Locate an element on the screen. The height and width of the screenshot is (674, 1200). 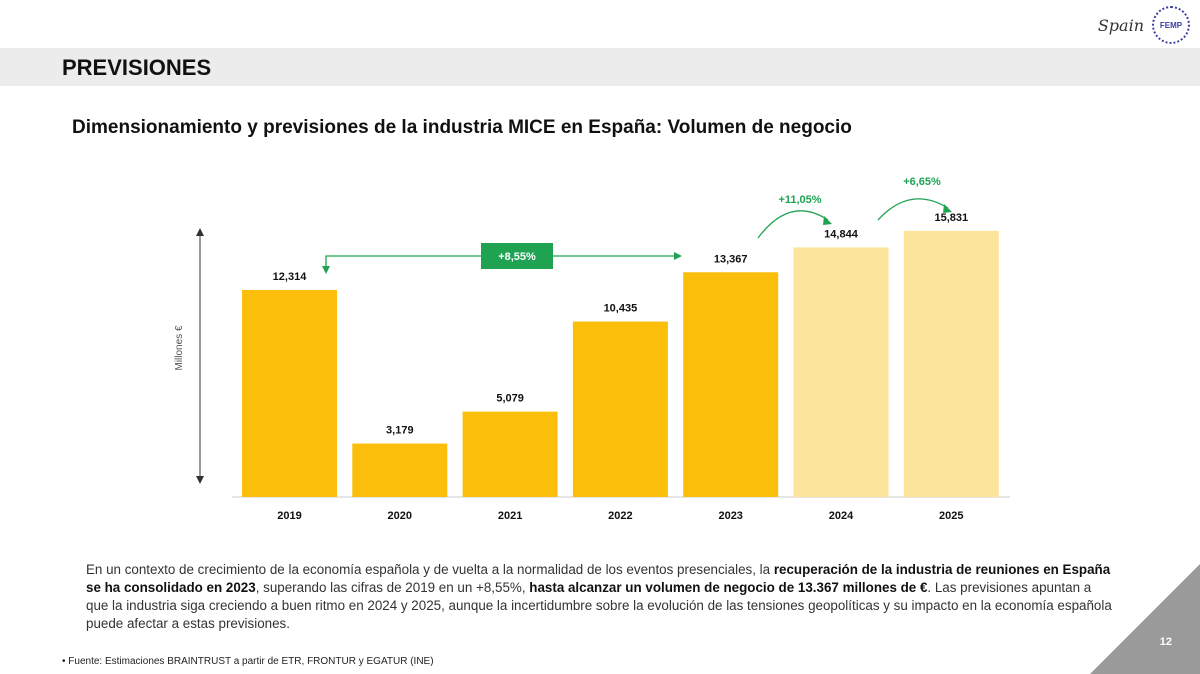
bar-2023 is located at coordinates (731, 384).